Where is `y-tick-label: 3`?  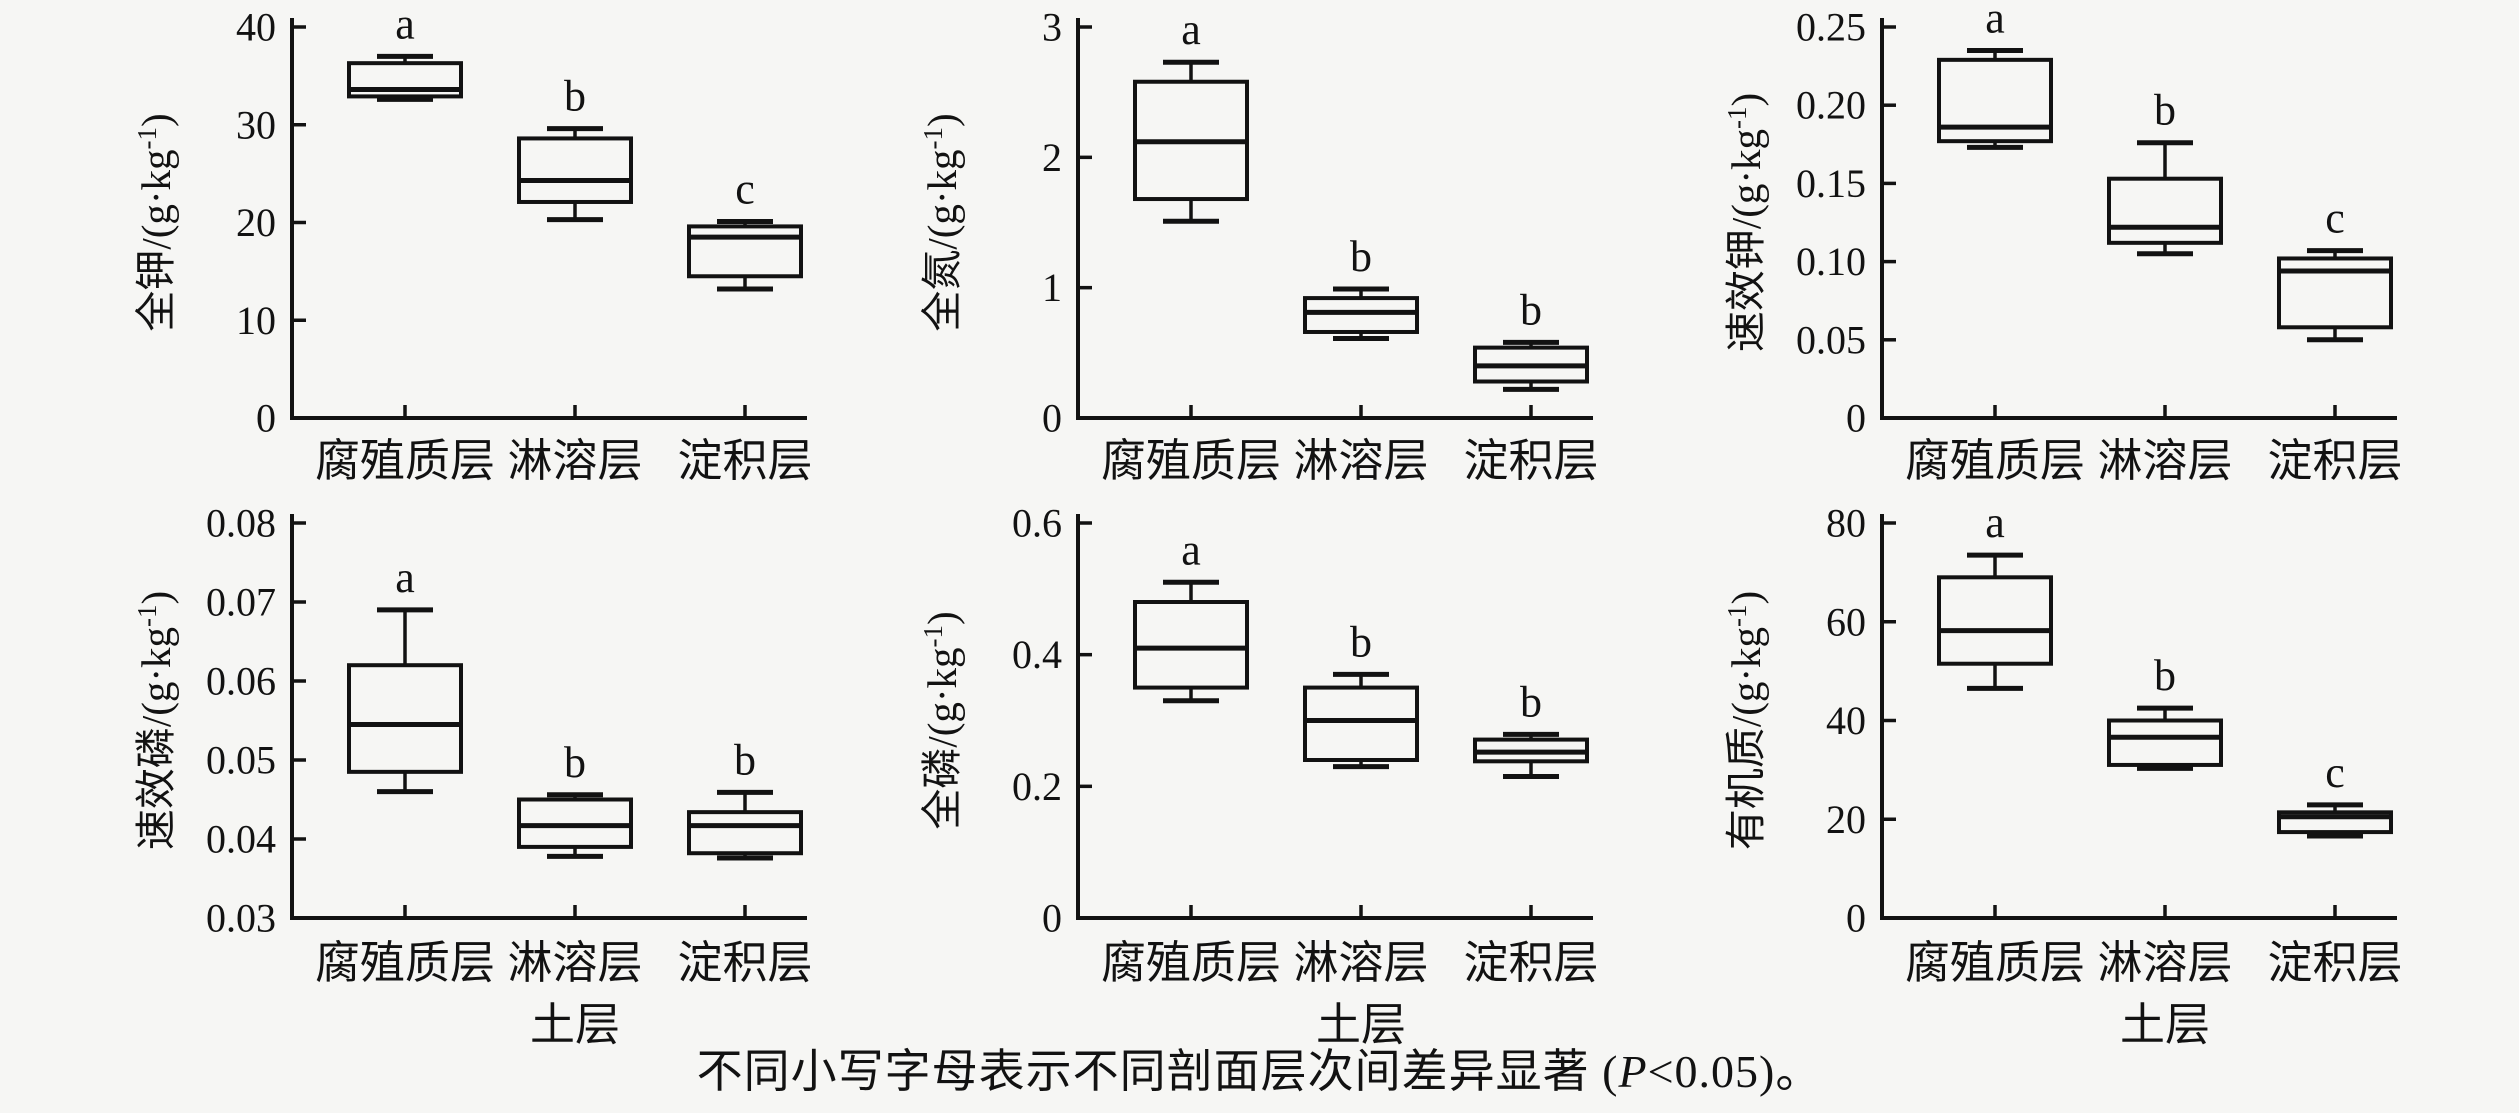 y-tick-label: 3 is located at coordinates (1052, 27).